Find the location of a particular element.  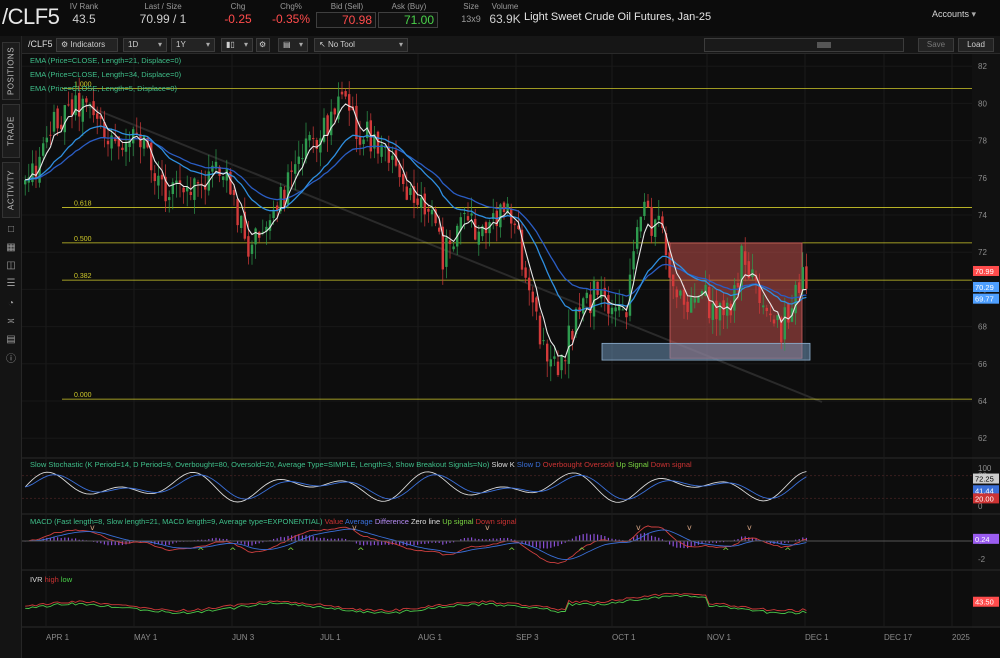

accounts-menu: Accounts is located at coordinates (954, 14).